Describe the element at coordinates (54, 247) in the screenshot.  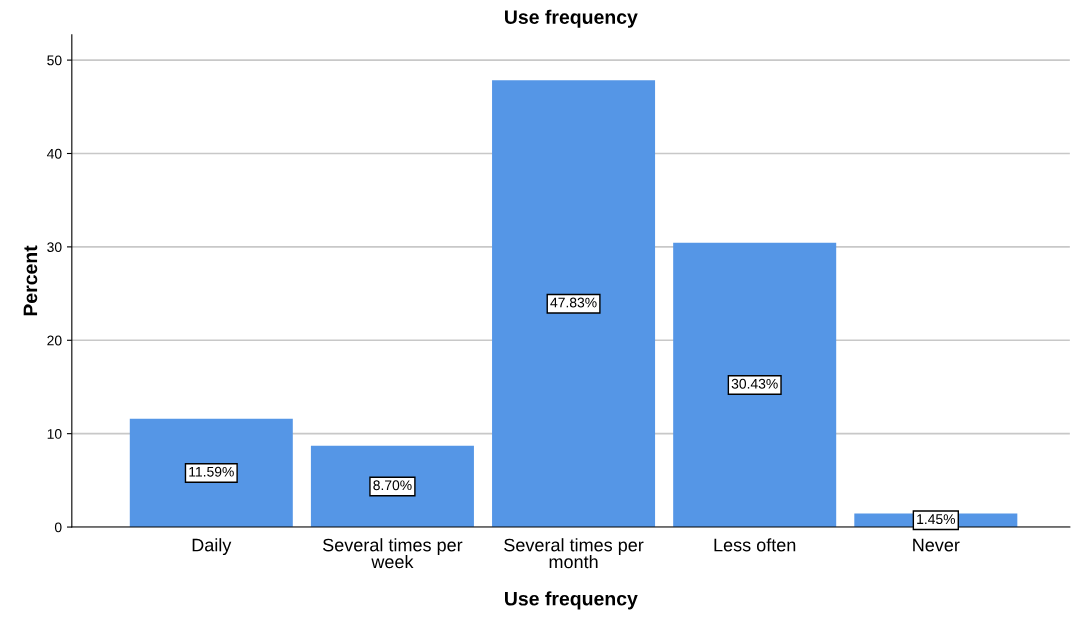
I see `y-tick-label: 30` at that location.